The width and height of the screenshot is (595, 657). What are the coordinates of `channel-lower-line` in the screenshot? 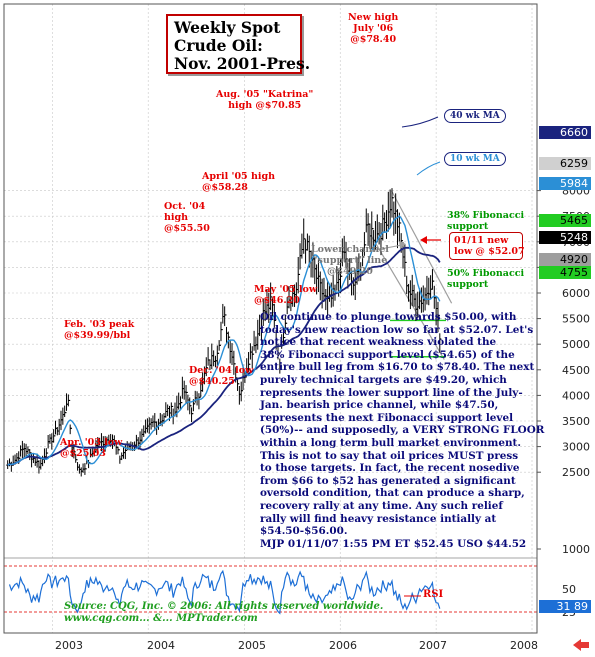 It's located at (408, 298).